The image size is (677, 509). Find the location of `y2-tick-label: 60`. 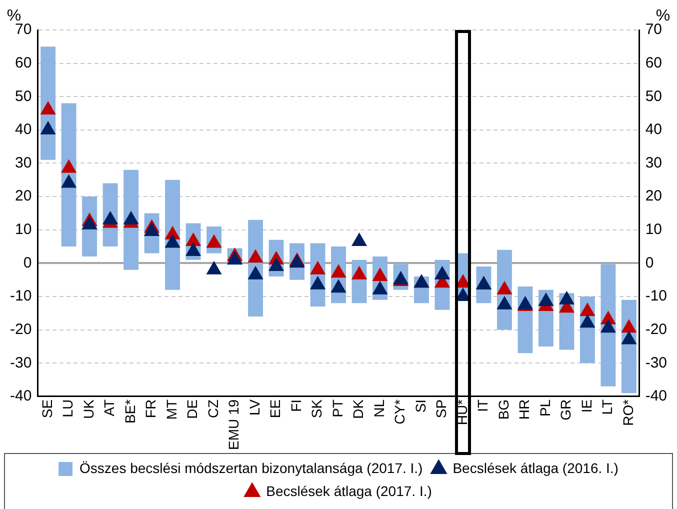

y2-tick-label: 60 is located at coordinates (653, 63).